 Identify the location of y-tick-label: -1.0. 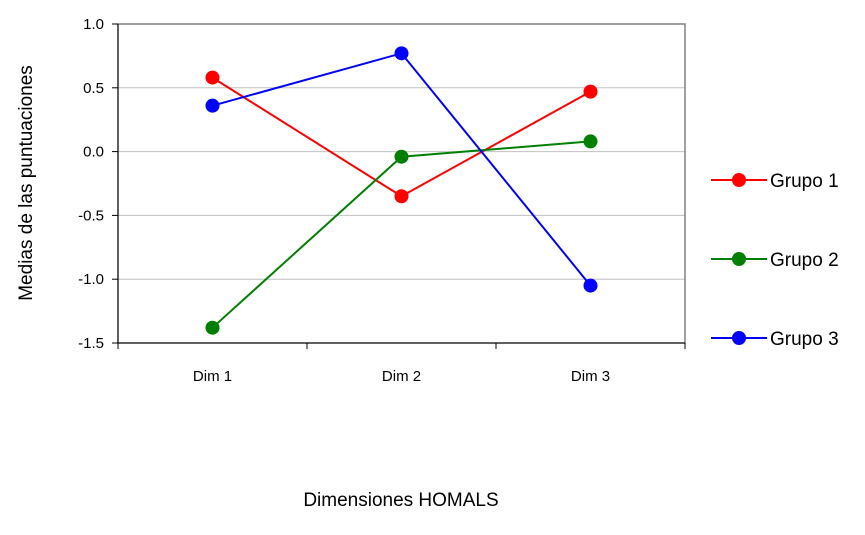
(91, 279).